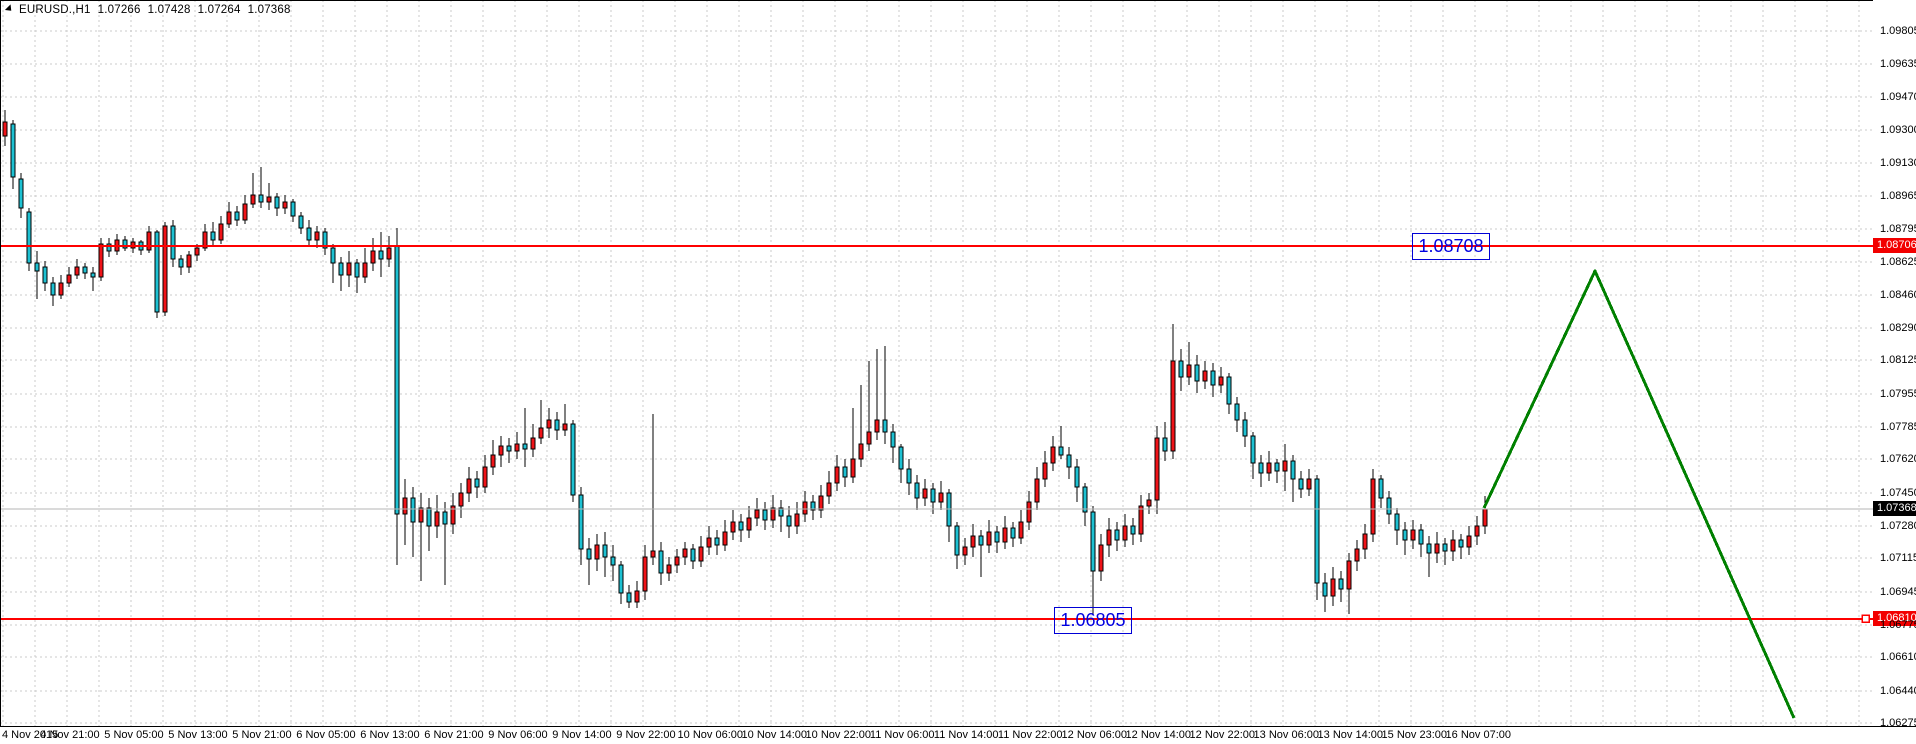  I want to click on time-tick-label: 10 Nov 14:00, so click(774, 735).